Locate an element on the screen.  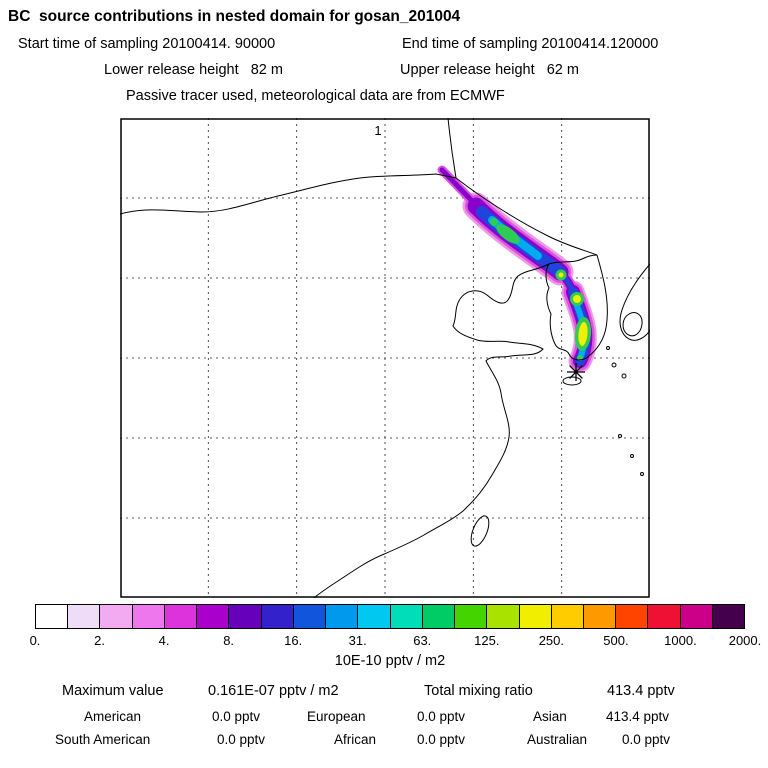
contrib-asian-value: 413.4 pptv is located at coordinates (638, 716).